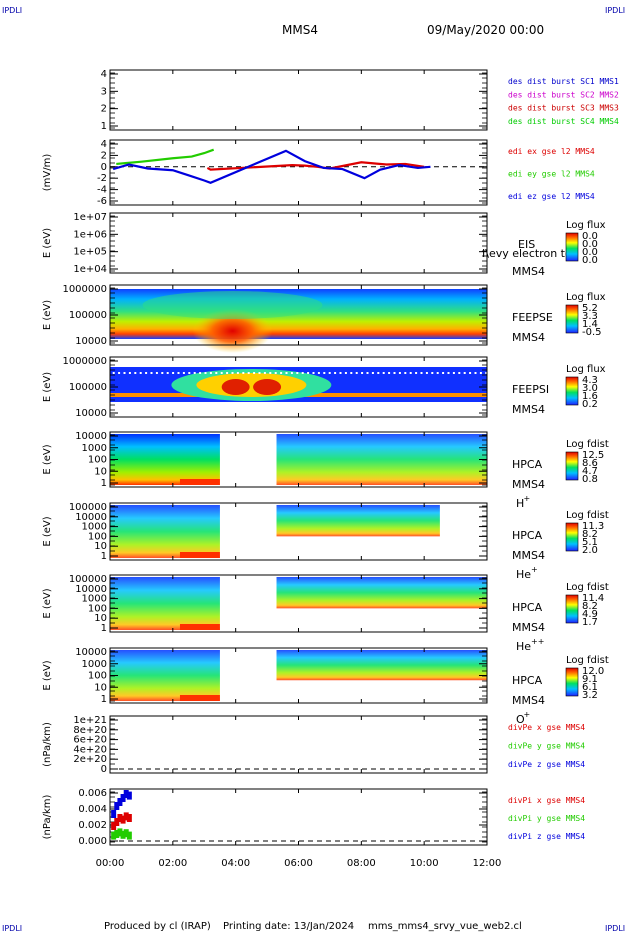  What do you see at coordinates (586, 297) in the screenshot?
I see `colorbar-title: Log flux` at bounding box center [586, 297].